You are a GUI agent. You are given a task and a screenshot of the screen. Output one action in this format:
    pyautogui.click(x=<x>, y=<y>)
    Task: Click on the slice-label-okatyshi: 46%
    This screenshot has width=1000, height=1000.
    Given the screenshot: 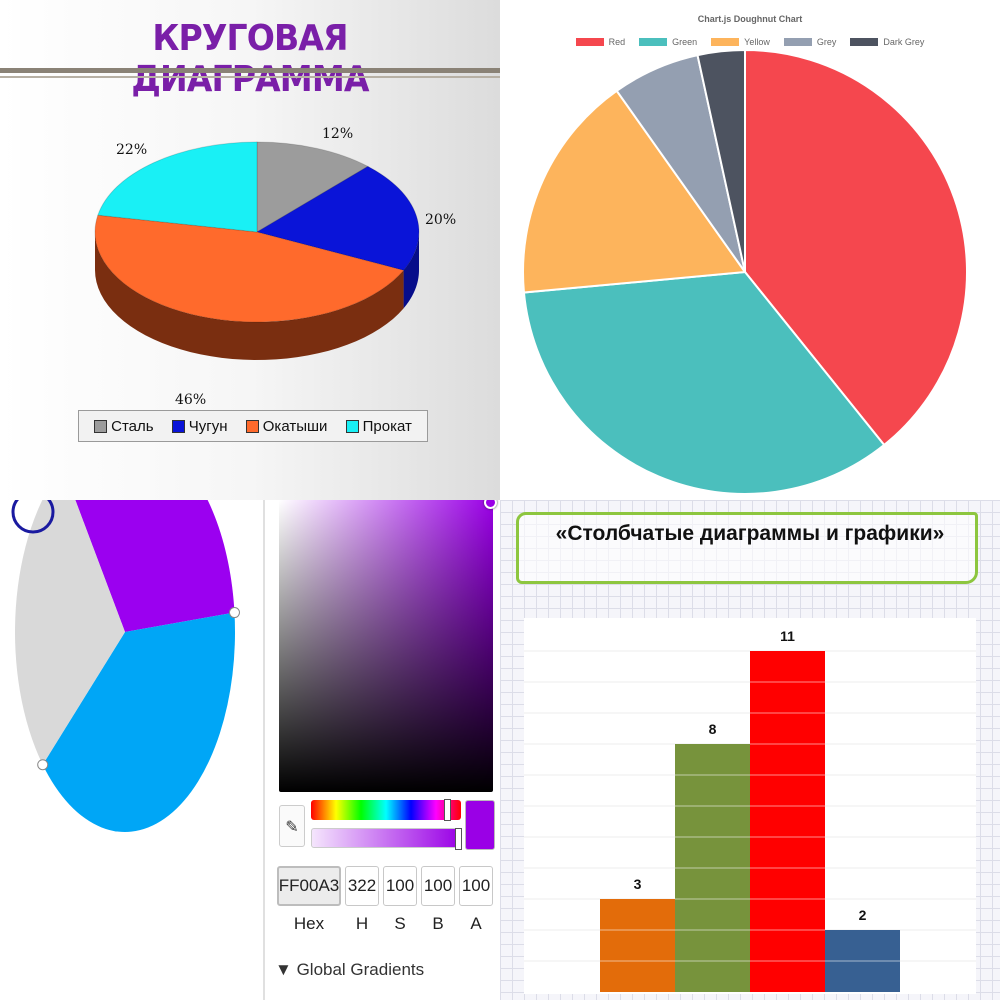 What is the action you would take?
    pyautogui.click(x=191, y=400)
    